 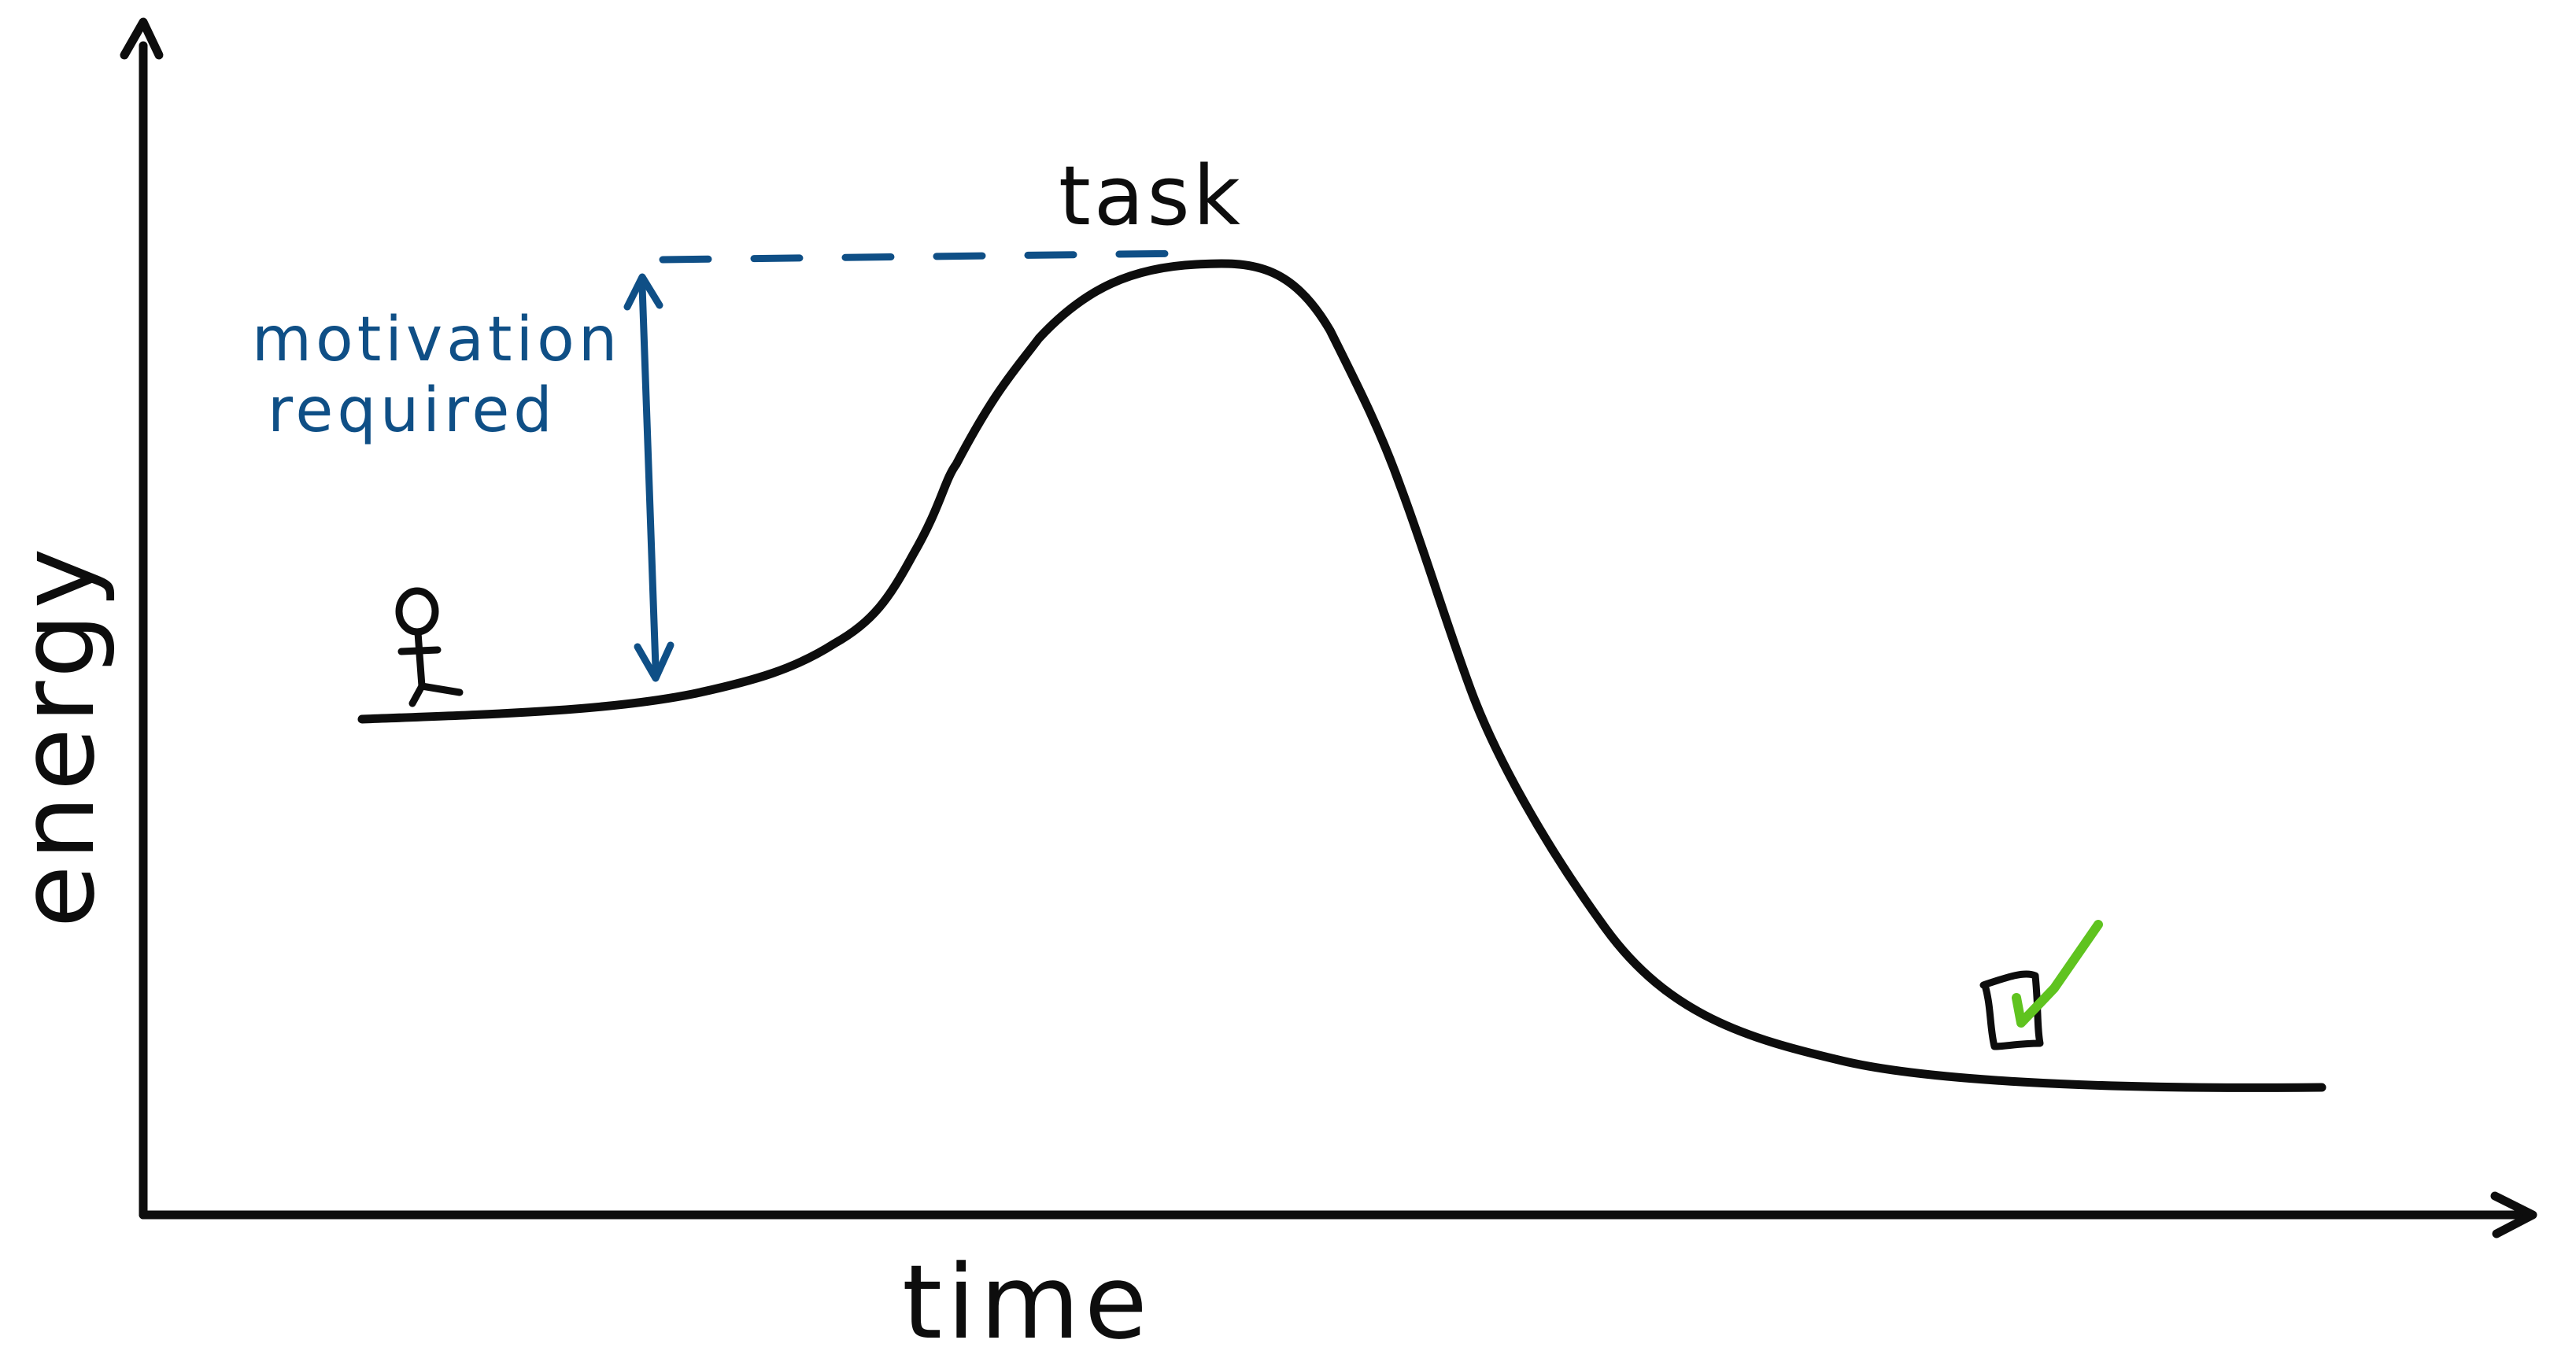 What do you see at coordinates (1338, 1214) in the screenshot?
I see `x-axis` at bounding box center [1338, 1214].